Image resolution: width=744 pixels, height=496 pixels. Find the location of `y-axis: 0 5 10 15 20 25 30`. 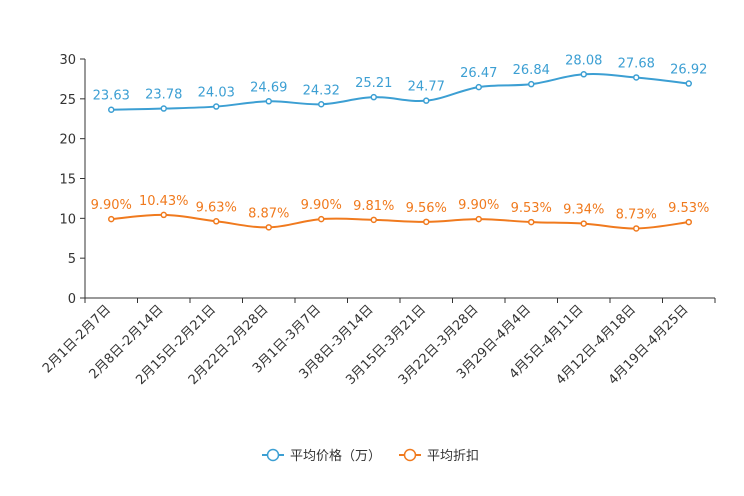

y-axis: 0 5 10 15 20 25 30 is located at coordinates (72, 180).